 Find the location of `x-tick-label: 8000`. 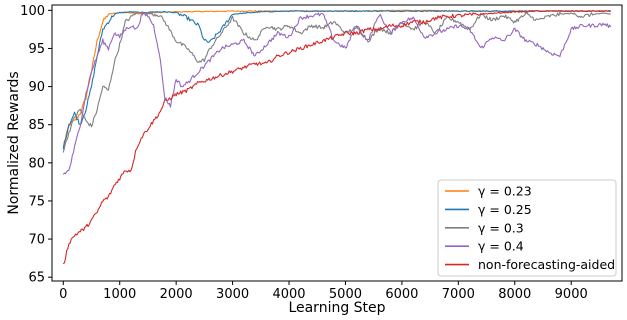

x-tick-label: 8000 is located at coordinates (514, 294).